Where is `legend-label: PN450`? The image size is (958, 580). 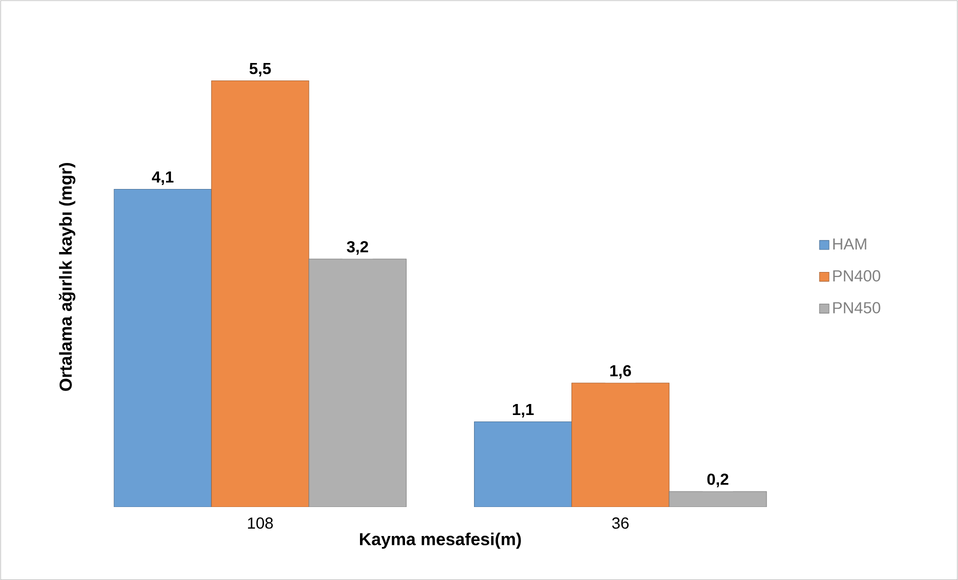 legend-label: PN450 is located at coordinates (856, 308).